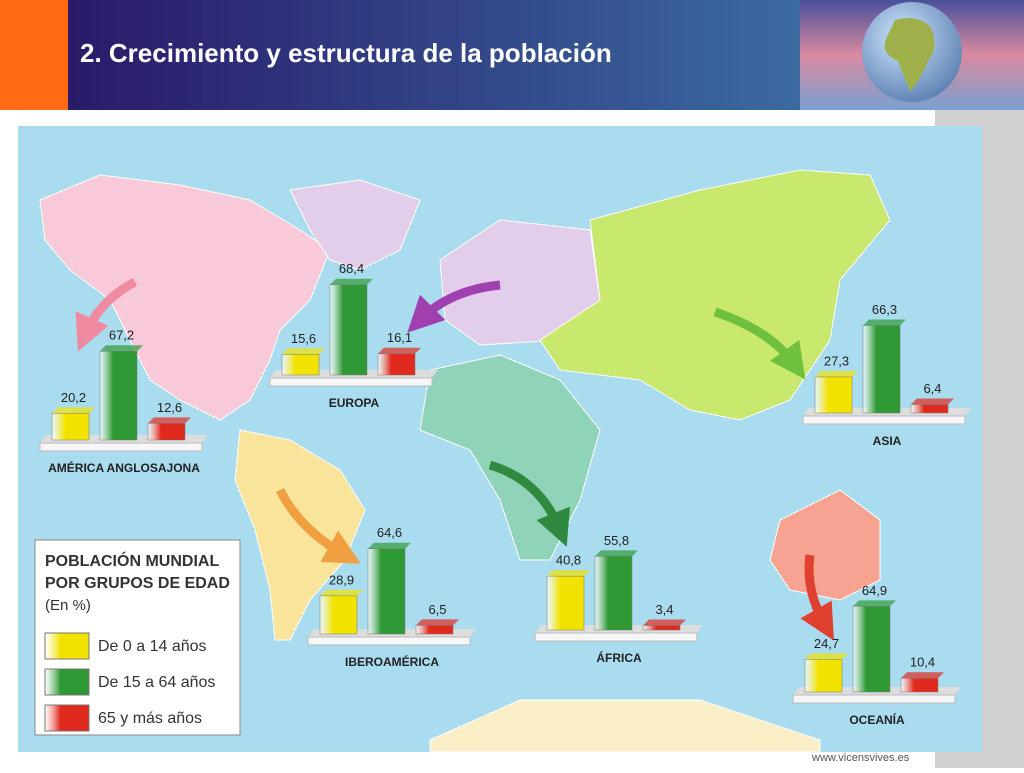 The height and width of the screenshot is (773, 1024). I want to click on south-america, so click(300, 535).